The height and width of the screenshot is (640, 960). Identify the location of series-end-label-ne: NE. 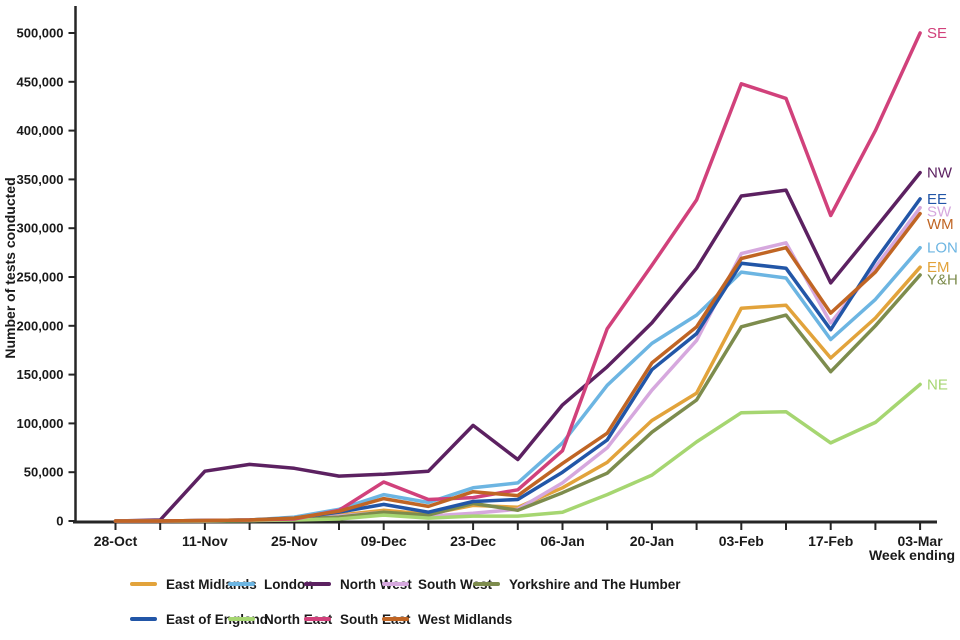
(937, 384).